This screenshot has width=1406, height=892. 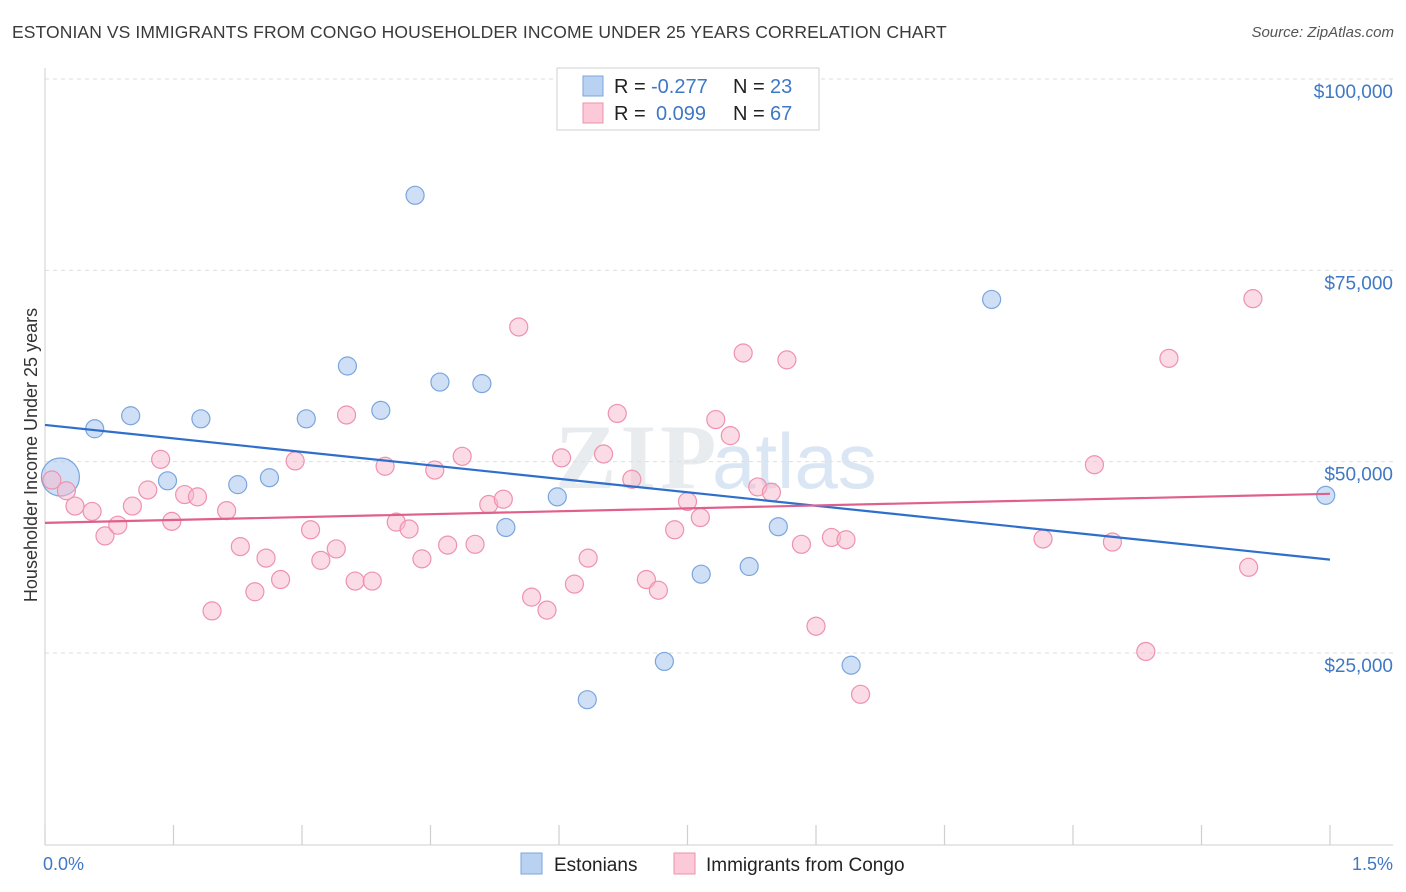 I want to click on legend-n-label-2: N =, so click(x=751, y=114).